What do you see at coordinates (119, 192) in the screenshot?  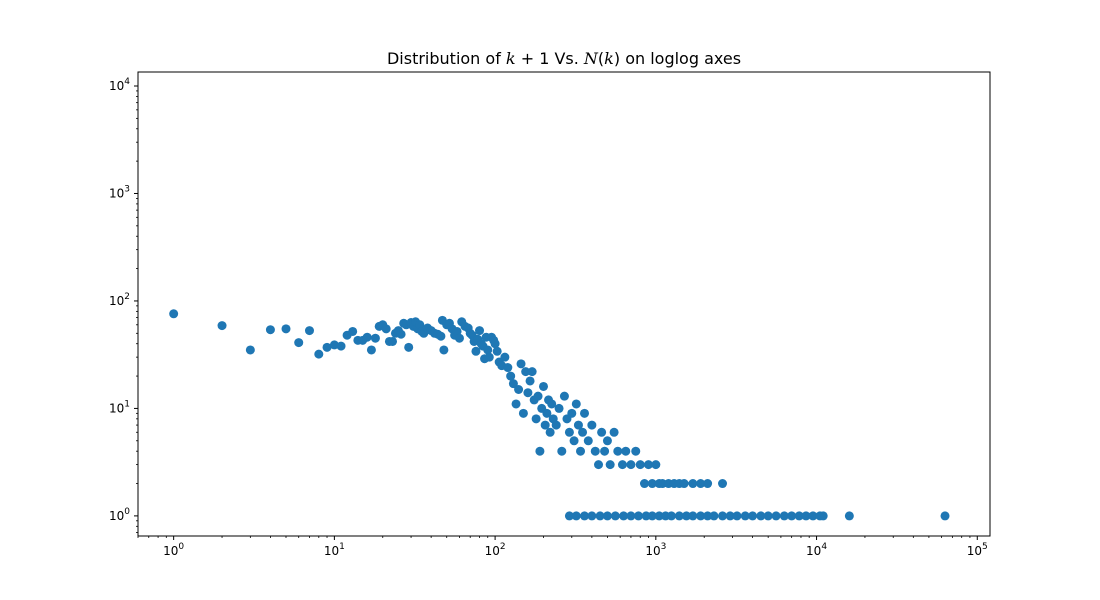 I see `y-tick-label-3: 10³` at bounding box center [119, 192].